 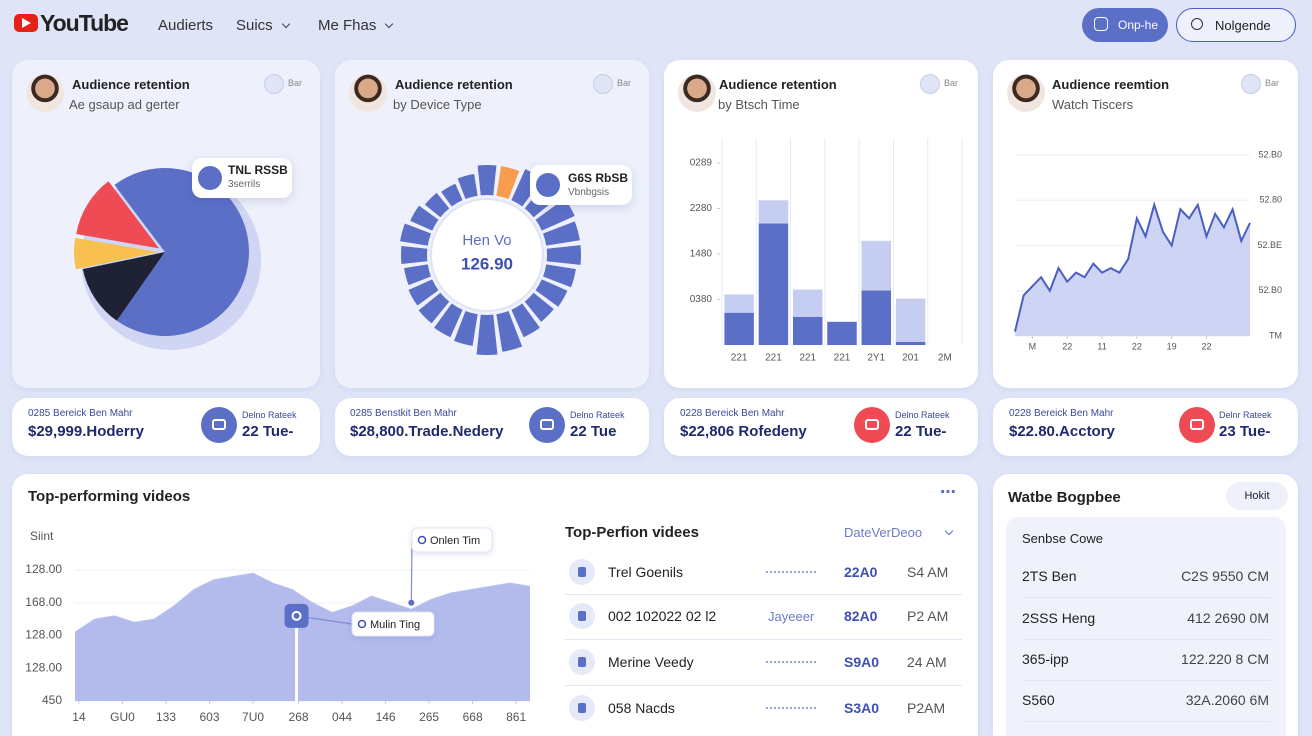 I want to click on stat-label: 0228 Bereick Ben Mahr, so click(x=732, y=413).